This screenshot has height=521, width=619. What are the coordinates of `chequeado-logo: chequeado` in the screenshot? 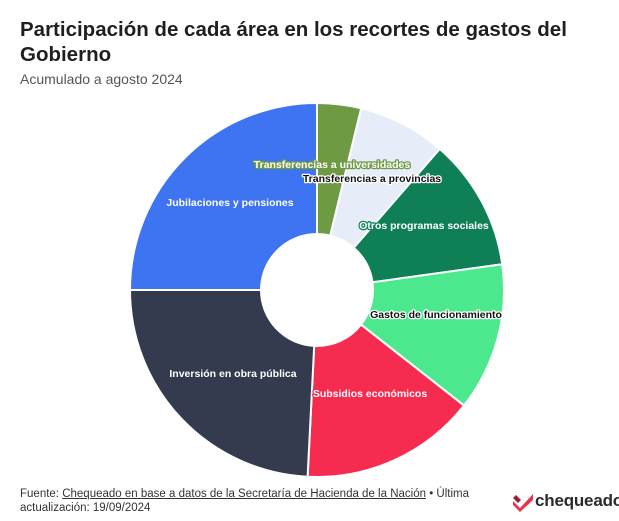 It's located at (565, 501).